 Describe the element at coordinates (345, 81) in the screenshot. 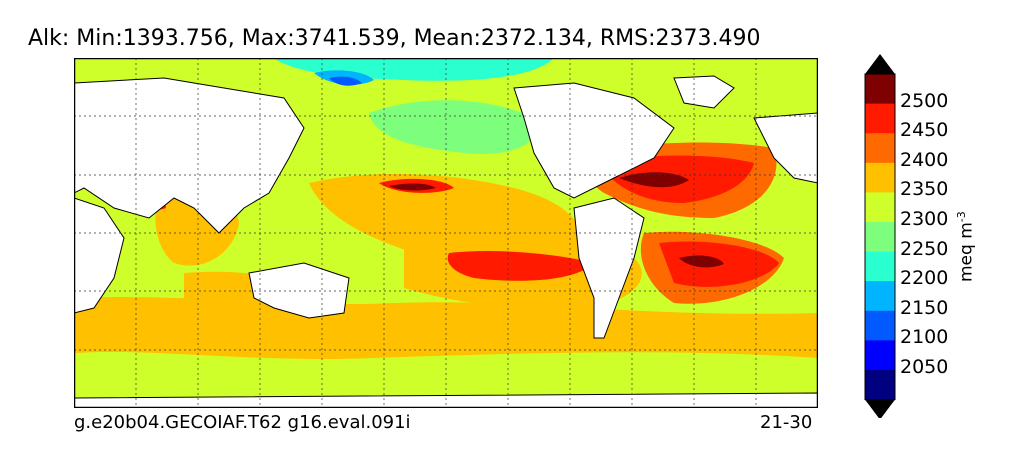

I see `zone-bering-lowest` at that location.